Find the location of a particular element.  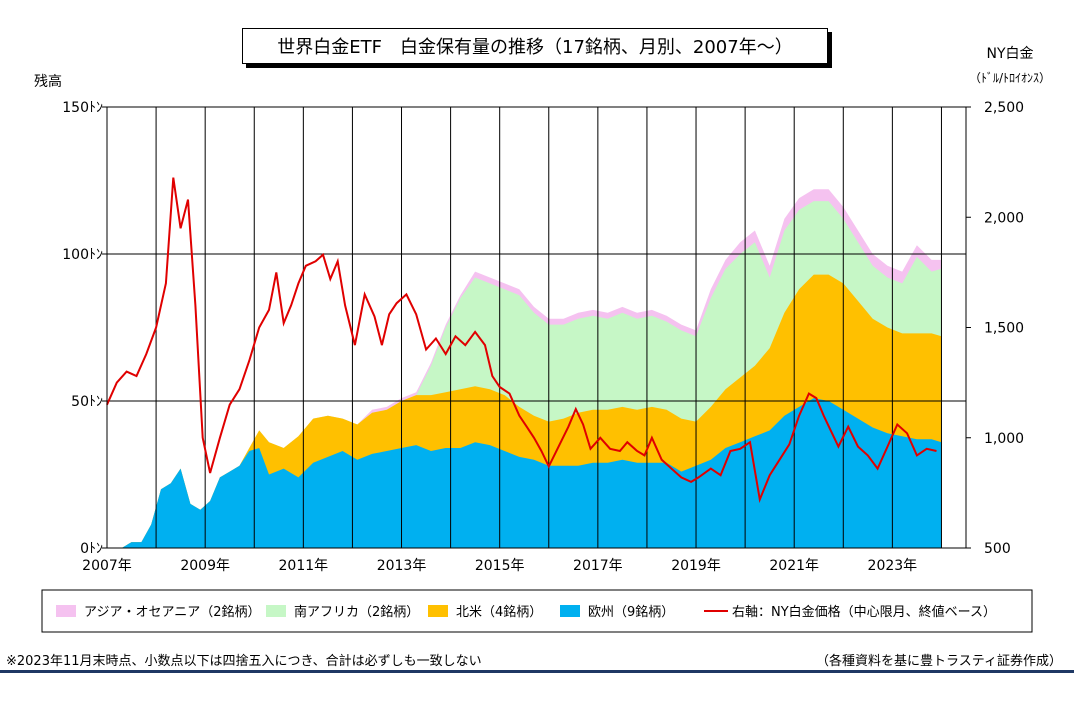

legend-box is located at coordinates (537, 611).